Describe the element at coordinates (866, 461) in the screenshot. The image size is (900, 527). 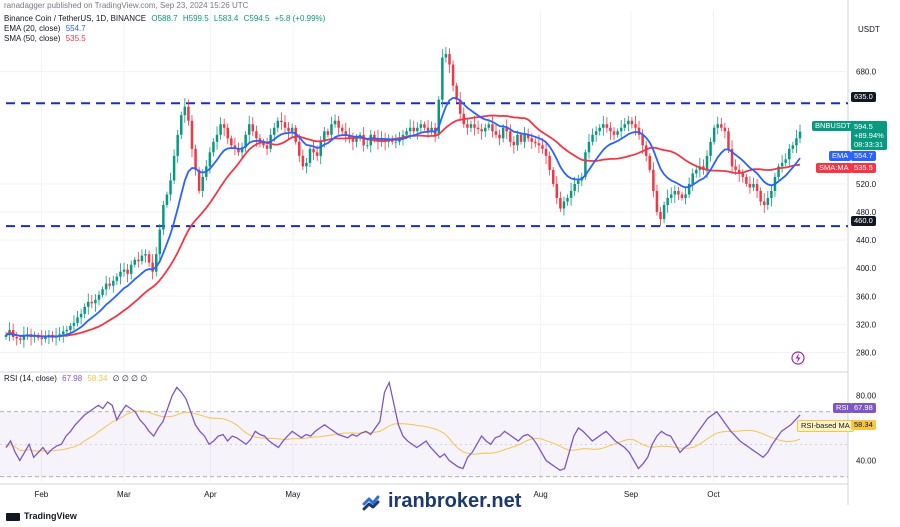
I see `rsi-tick-label: 40.00` at that location.